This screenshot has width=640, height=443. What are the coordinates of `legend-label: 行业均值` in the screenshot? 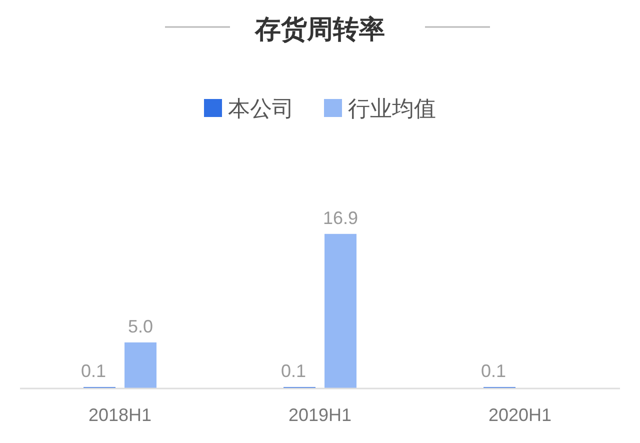 It's located at (392, 108).